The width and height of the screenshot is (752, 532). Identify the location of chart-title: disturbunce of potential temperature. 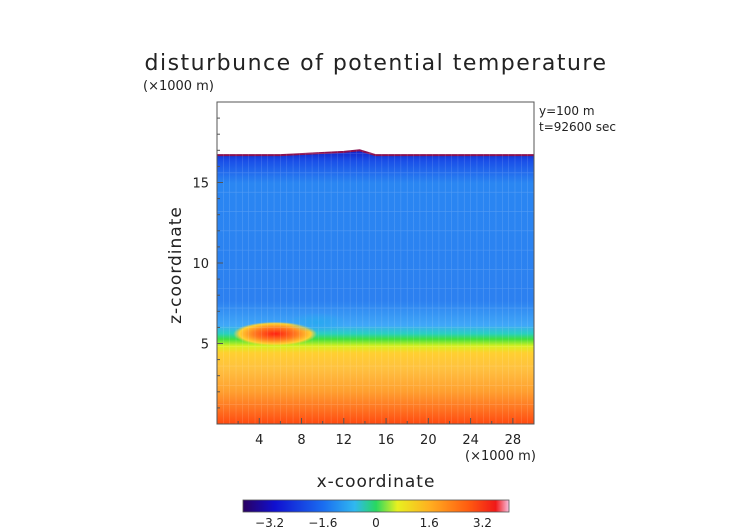
(376, 63).